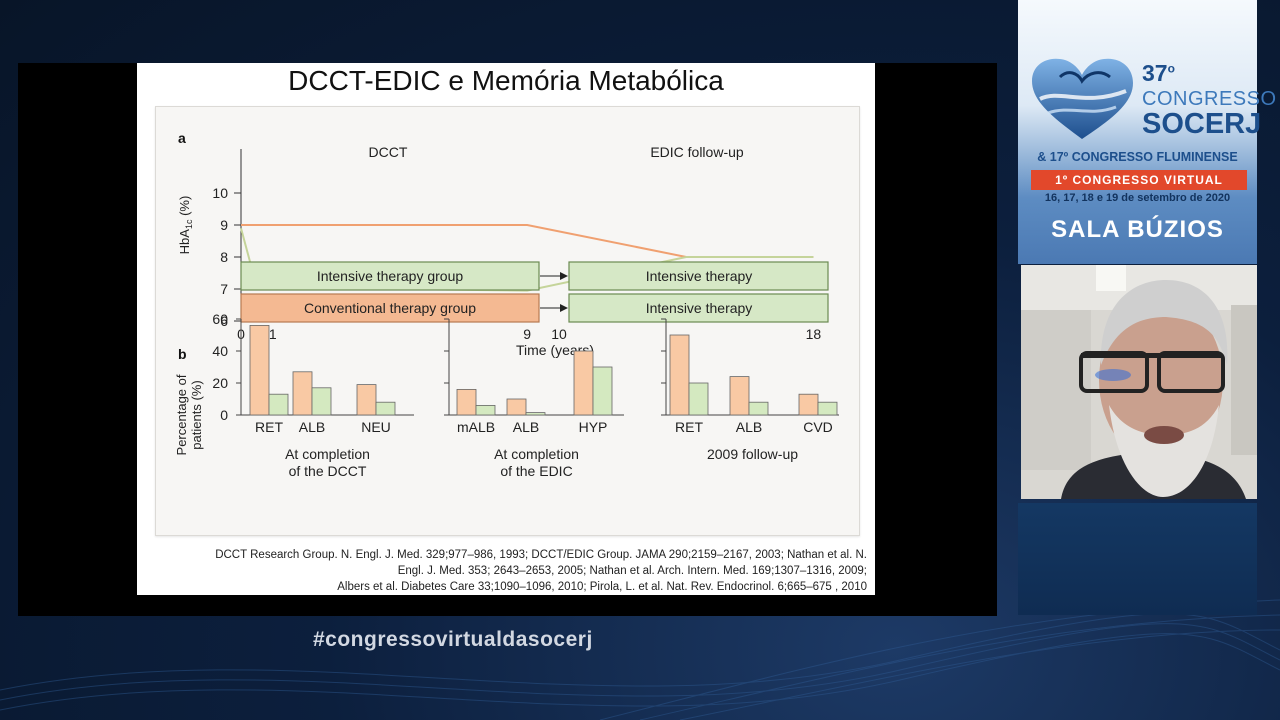 This screenshot has height=720, width=1280. What do you see at coordinates (224, 289) in the screenshot?
I see `y-tick-label: 7` at bounding box center [224, 289].